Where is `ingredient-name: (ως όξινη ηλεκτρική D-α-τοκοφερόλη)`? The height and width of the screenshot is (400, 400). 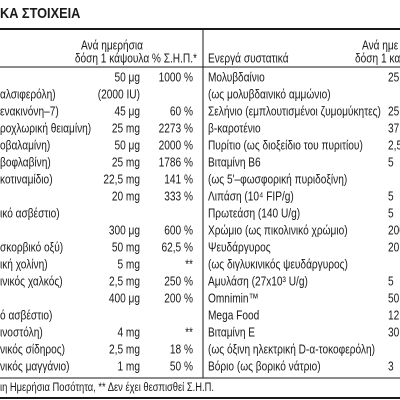 ingredient-name: (ως όξινη ηλεκτρική D-α-τοκοφερόλη) is located at coordinates (291, 349).